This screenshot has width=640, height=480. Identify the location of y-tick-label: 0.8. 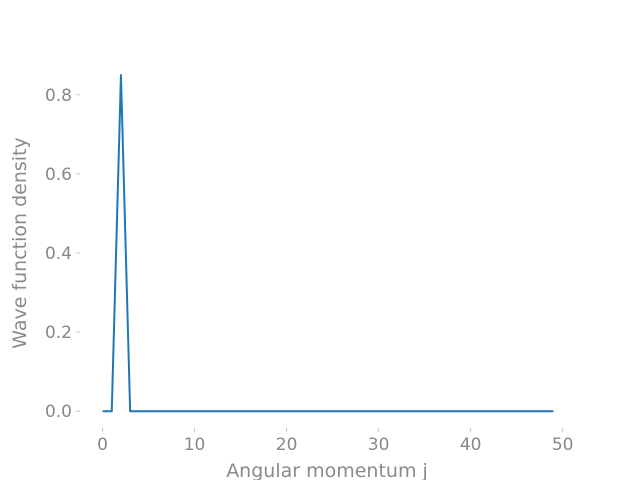
(58, 96).